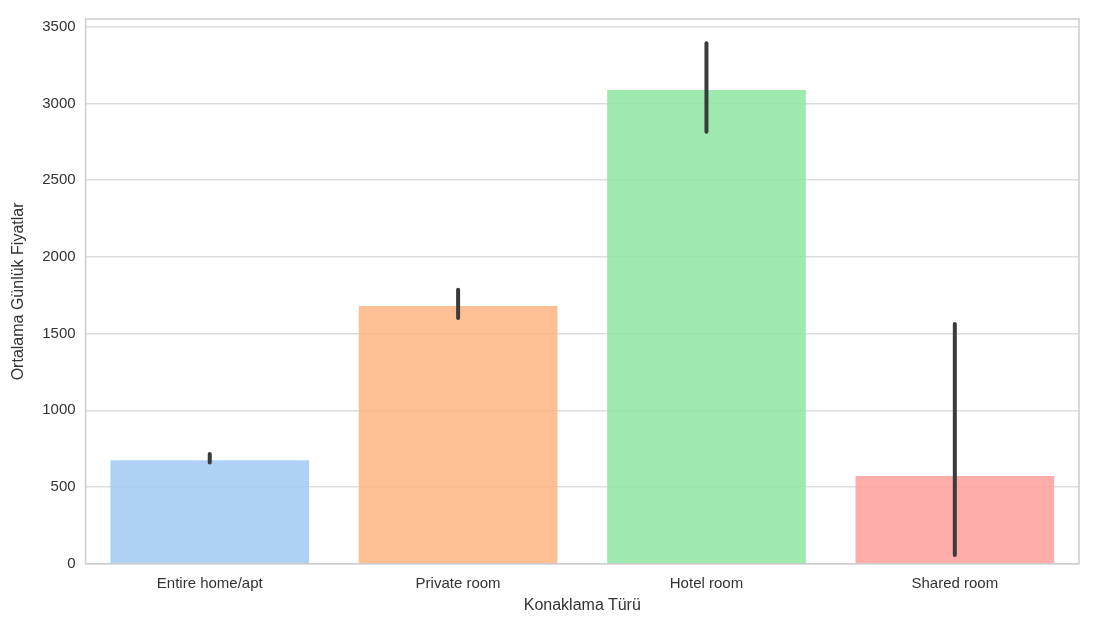 This screenshot has width=1109, height=624. I want to click on y-tick-label: 2000, so click(59, 256).